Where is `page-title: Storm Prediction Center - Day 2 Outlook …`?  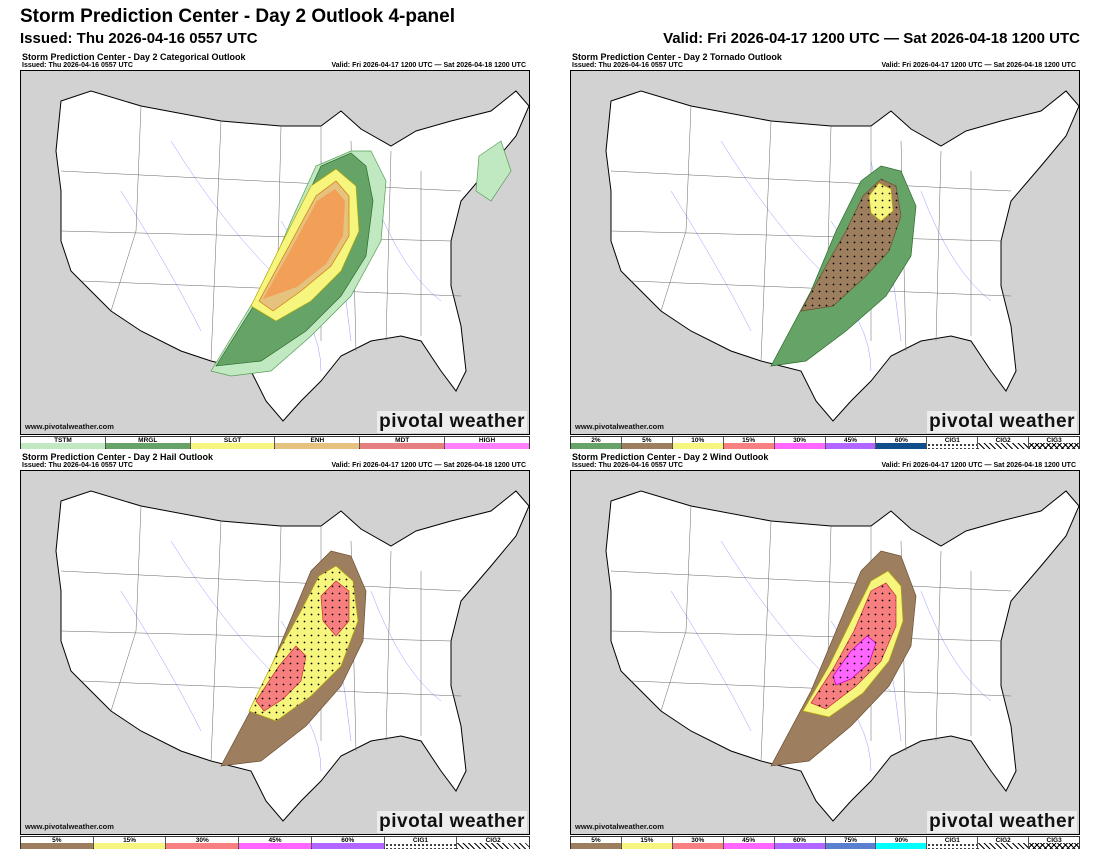
page-title: Storm Prediction Center - Day 2 Outlook … is located at coordinates (237, 16).